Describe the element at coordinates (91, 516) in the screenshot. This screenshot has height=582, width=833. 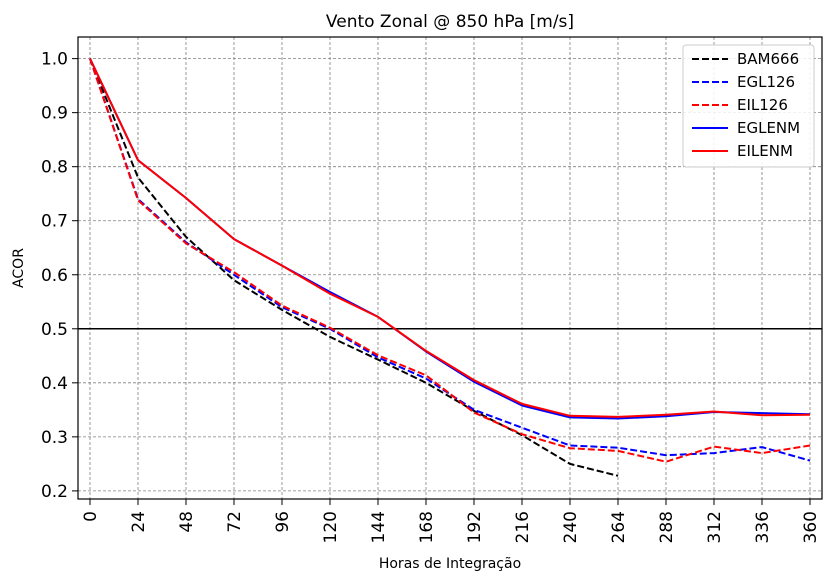
I see `x-tick-label: 0` at that location.